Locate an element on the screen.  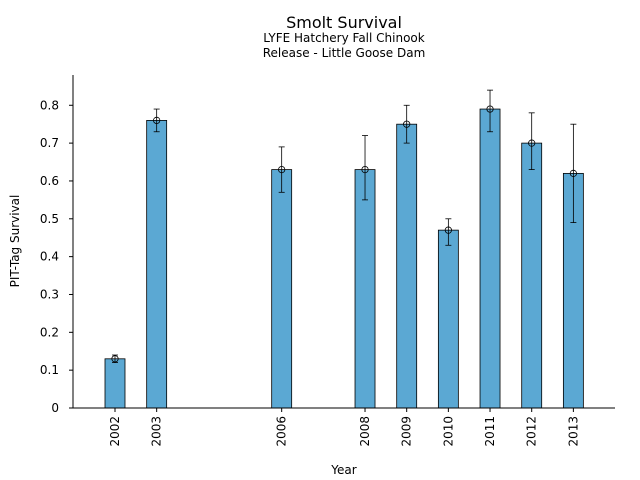
point-marker-2006 is located at coordinates (282, 170).